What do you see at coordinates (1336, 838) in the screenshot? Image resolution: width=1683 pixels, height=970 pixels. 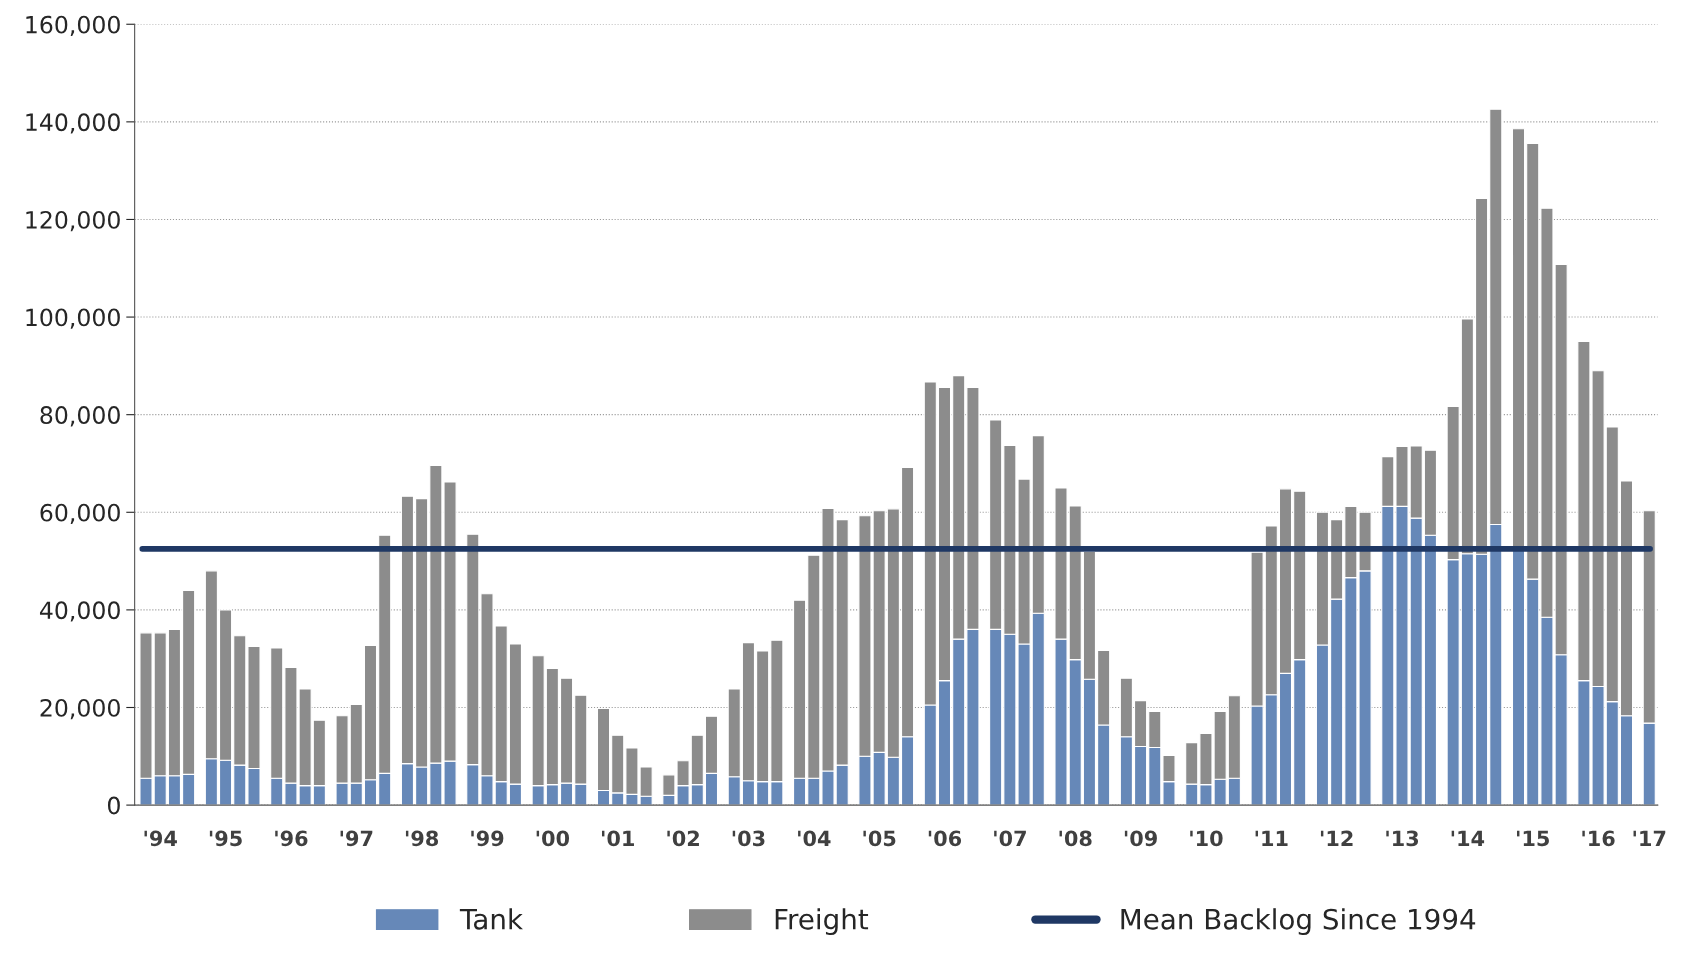 I see `x-tick-label: '12` at bounding box center [1336, 838].